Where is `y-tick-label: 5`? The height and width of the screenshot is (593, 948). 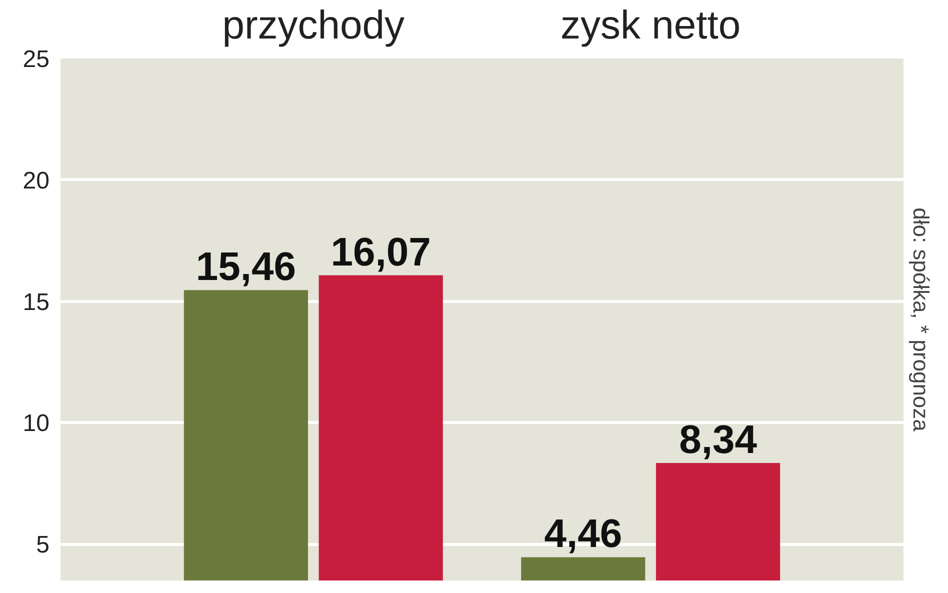 y-tick-label: 5 is located at coordinates (43, 545).